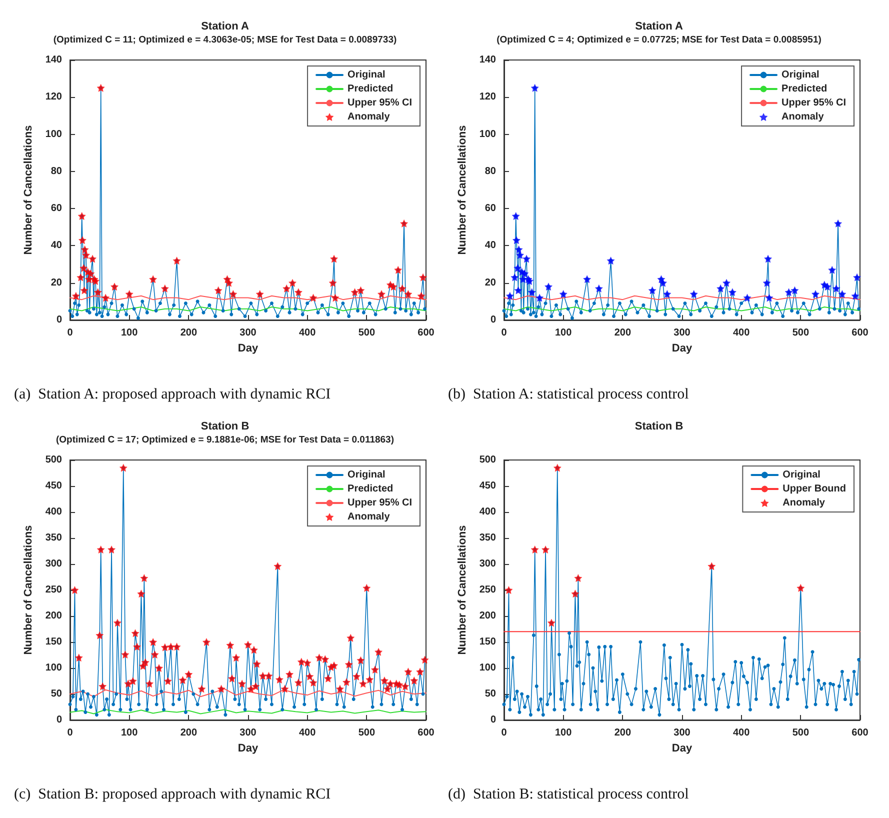 The height and width of the screenshot is (818, 889). I want to click on text: (c) Station B: proposed approach with dynamic RCI, so click(172, 794).